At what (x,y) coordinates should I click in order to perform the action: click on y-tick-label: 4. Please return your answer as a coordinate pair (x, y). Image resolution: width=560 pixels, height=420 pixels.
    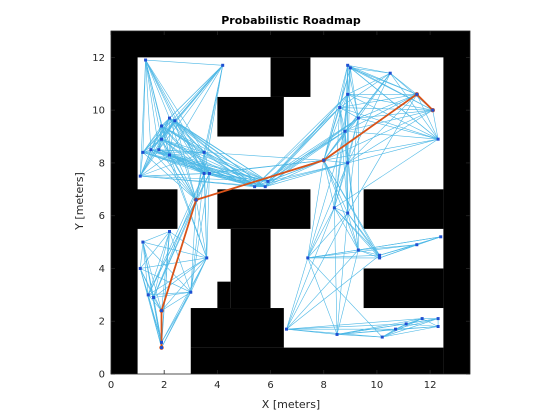
    Looking at the image, I should click on (102, 269).